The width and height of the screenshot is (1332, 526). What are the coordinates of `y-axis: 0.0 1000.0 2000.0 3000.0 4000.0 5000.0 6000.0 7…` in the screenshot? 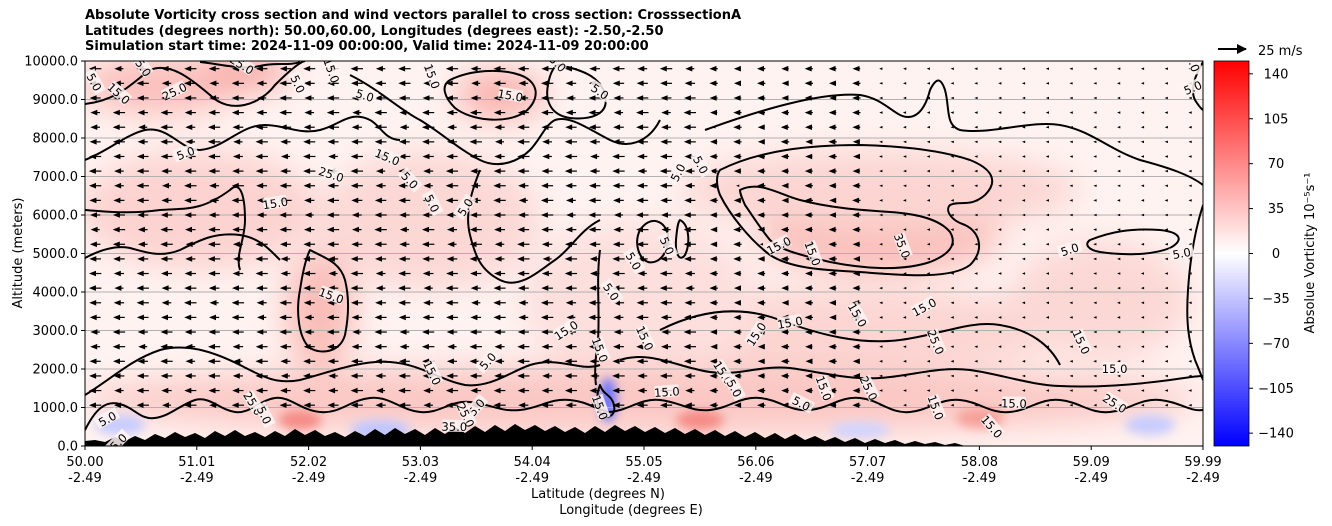 It's located at (54, 255).